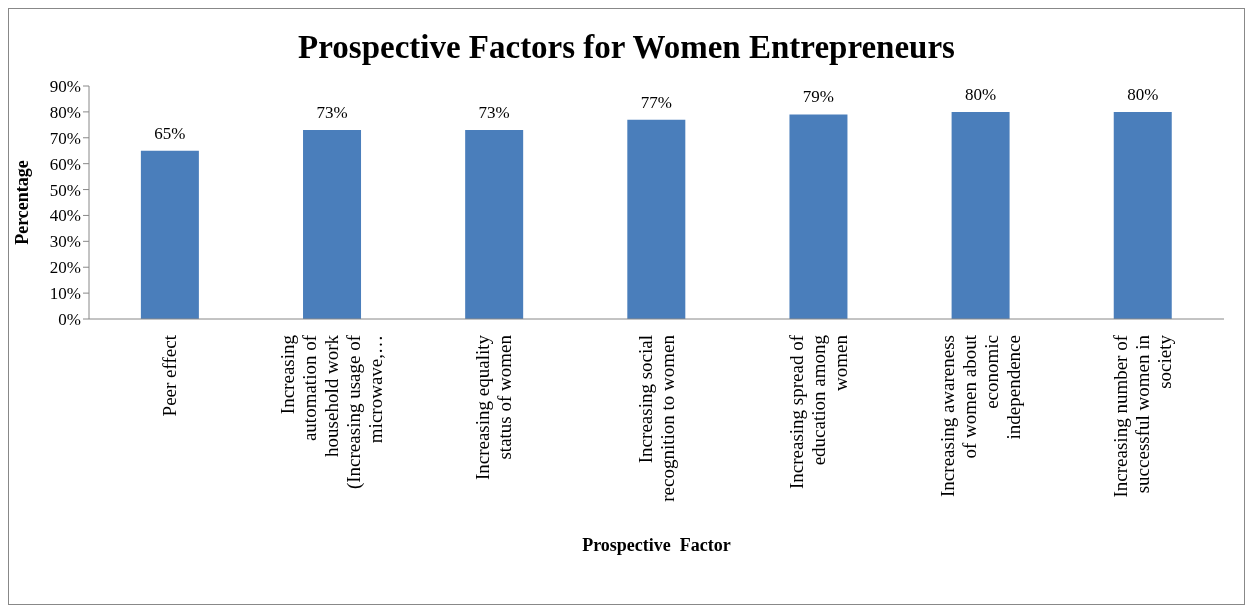 The width and height of the screenshot is (1253, 613). What do you see at coordinates (69, 320) in the screenshot?
I see `y-tick-label: 0%` at bounding box center [69, 320].